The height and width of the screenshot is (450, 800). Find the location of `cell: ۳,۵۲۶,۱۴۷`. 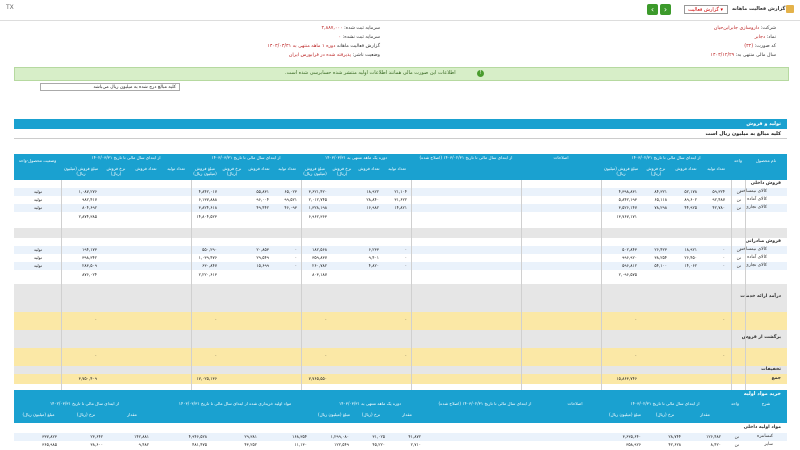

cell: ۳,۵۲۶,۱۴۷ is located at coordinates (627, 207).